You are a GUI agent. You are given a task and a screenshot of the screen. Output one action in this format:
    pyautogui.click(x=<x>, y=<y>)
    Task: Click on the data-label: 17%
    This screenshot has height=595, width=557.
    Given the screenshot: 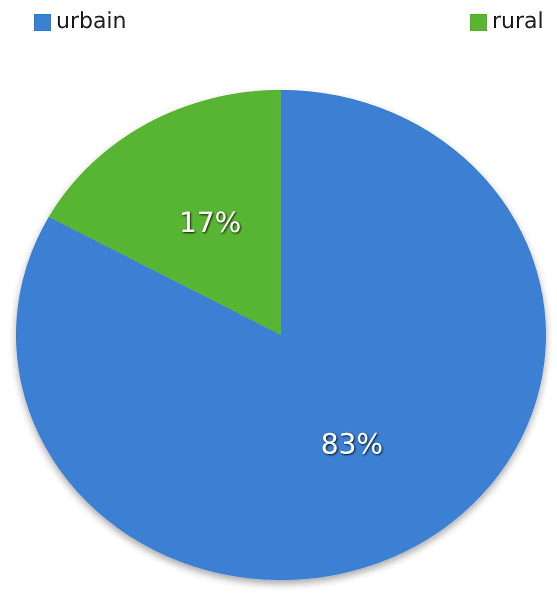 What is the action you would take?
    pyautogui.click(x=210, y=222)
    